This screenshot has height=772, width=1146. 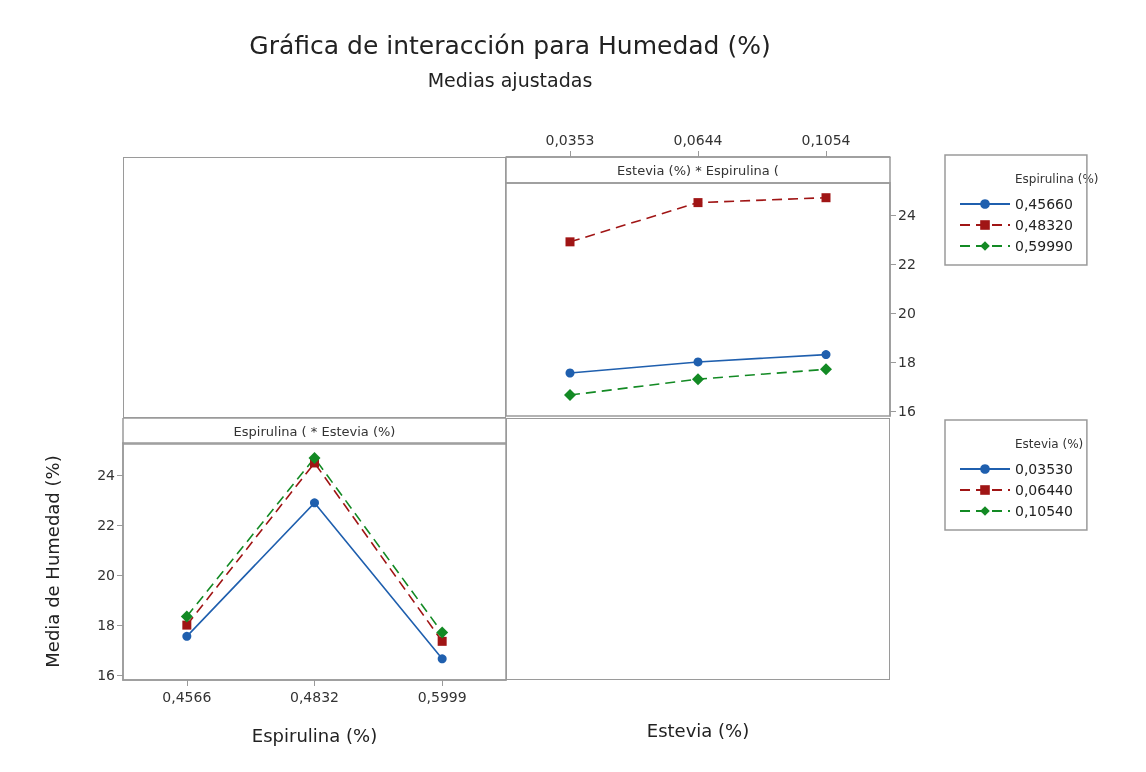 What do you see at coordinates (698, 170) in the screenshot?
I see `text: Estevia (%) * Espirulina (` at bounding box center [698, 170].